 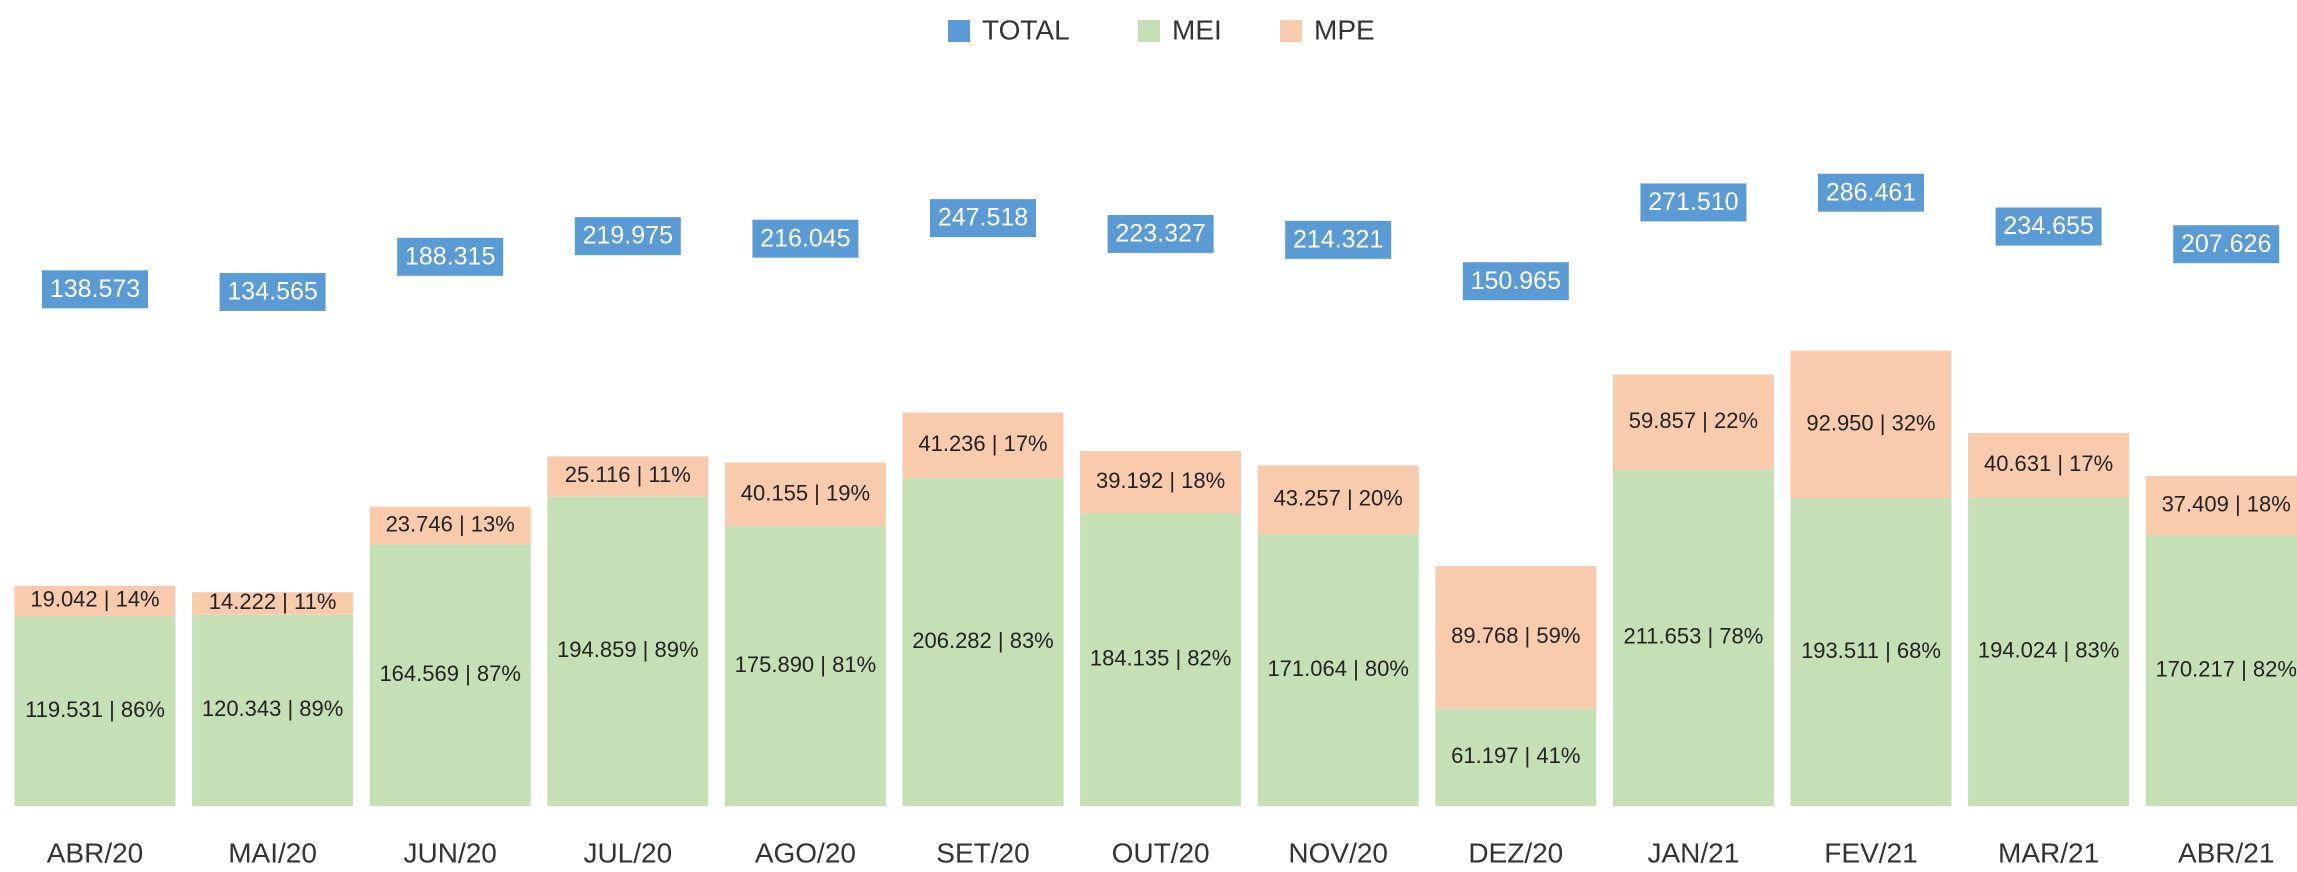 I want to click on total-label: 138.573, so click(x=95, y=289).